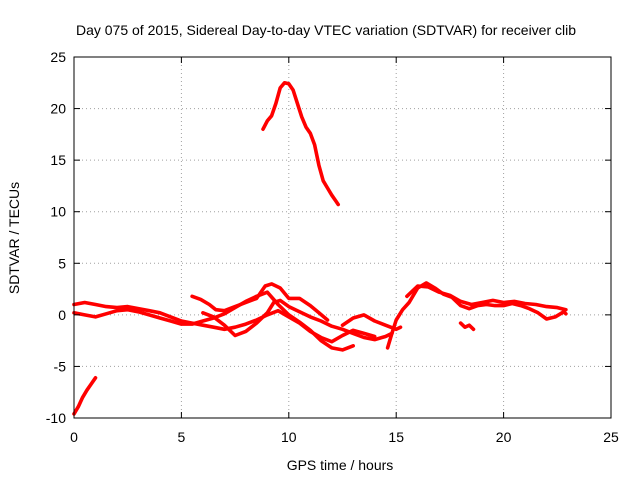  What do you see at coordinates (182, 437) in the screenshot?
I see `x-tick-label: 5` at bounding box center [182, 437].